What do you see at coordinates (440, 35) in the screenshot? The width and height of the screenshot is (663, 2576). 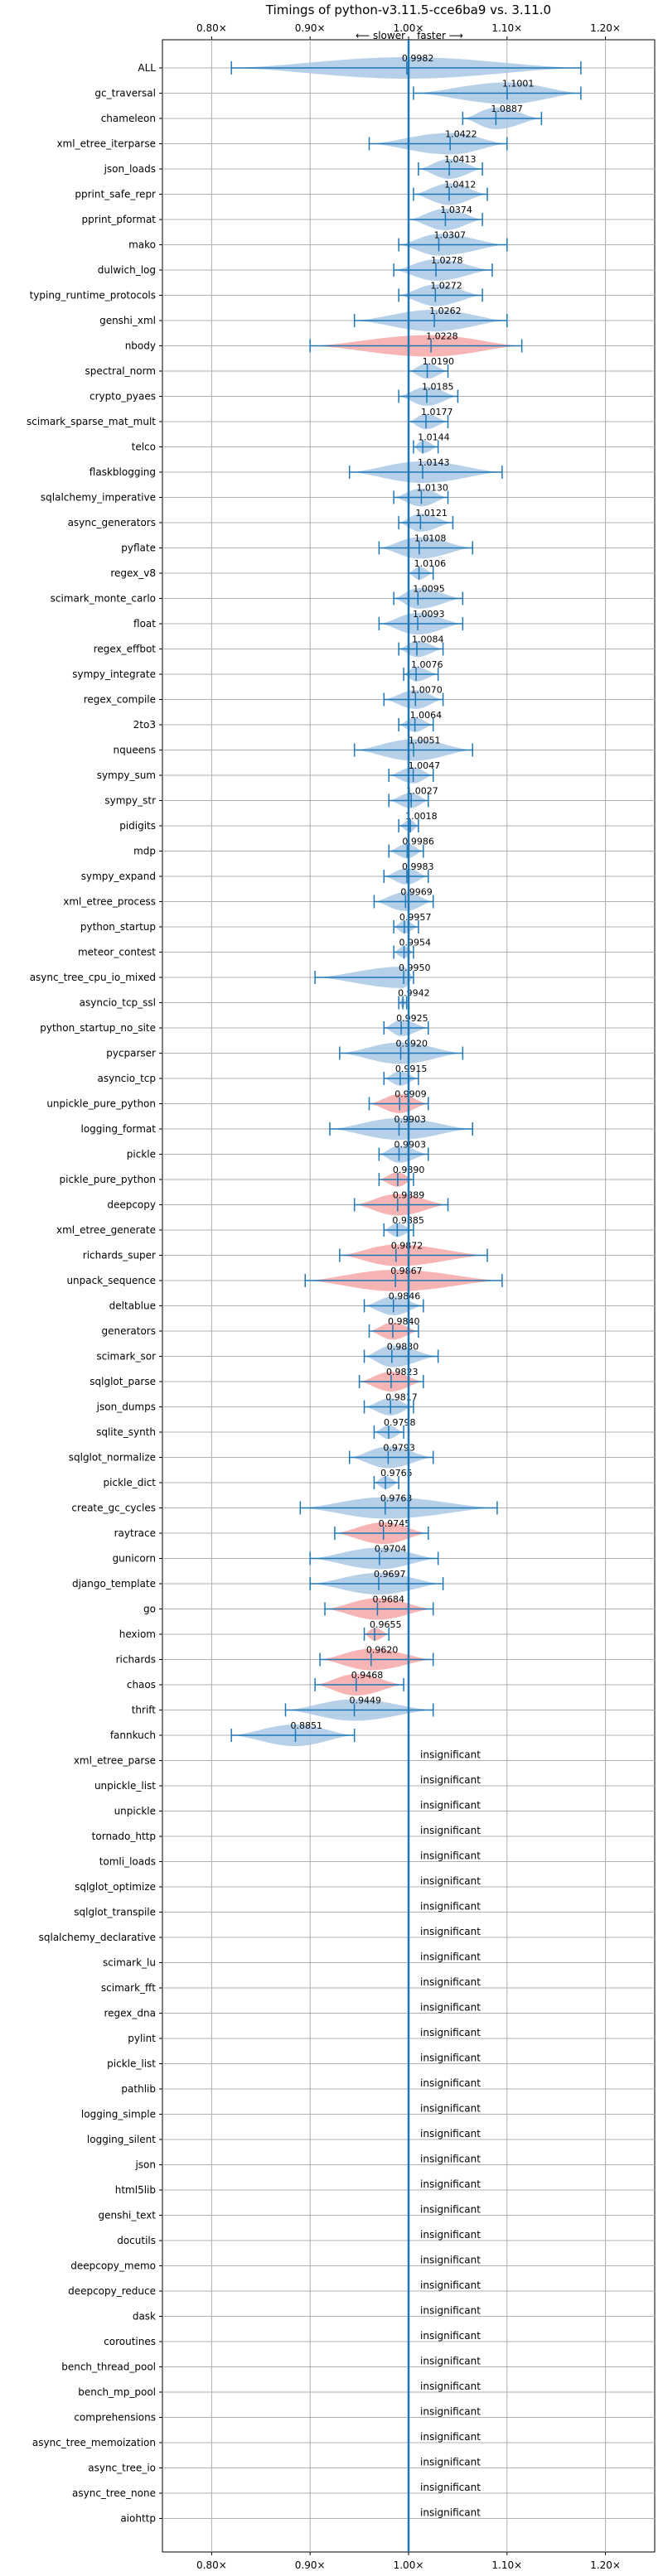 I see `faster-direction-label: faster ⟶` at bounding box center [440, 35].